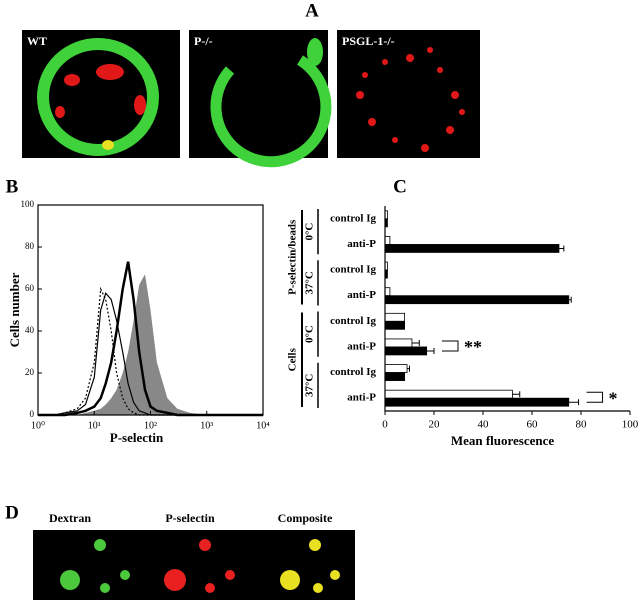 The height and width of the screenshot is (602, 640). I want to click on micrograph: WT, so click(101, 94).